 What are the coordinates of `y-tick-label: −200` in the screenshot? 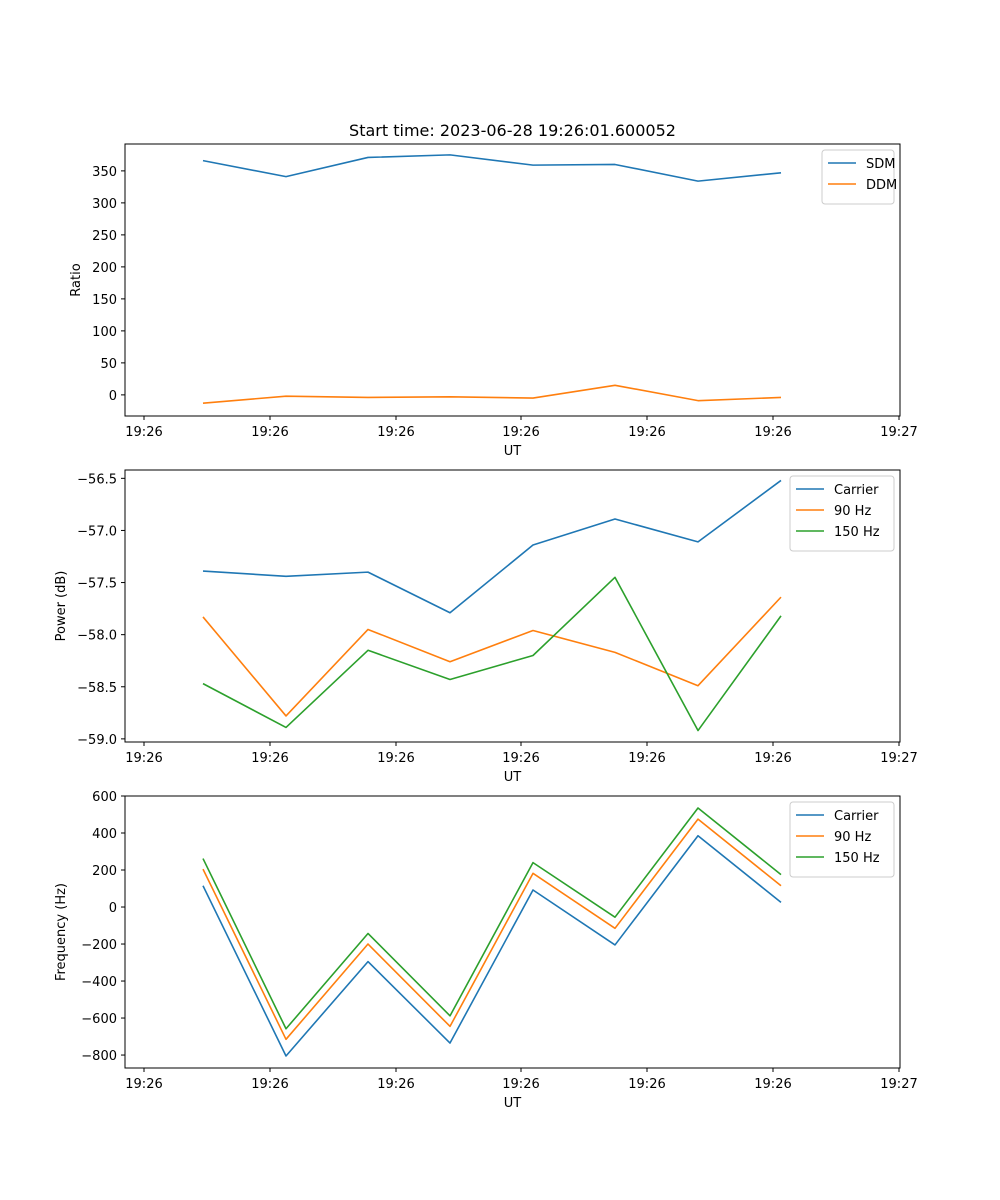 It's located at (99, 945).